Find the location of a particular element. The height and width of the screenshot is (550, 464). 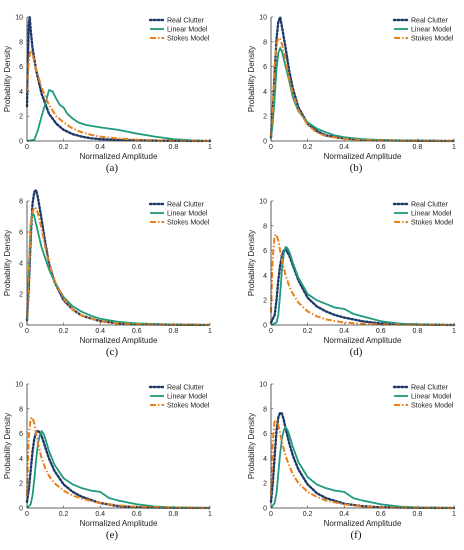

panel-label: (f) is located at coordinates (356, 535).